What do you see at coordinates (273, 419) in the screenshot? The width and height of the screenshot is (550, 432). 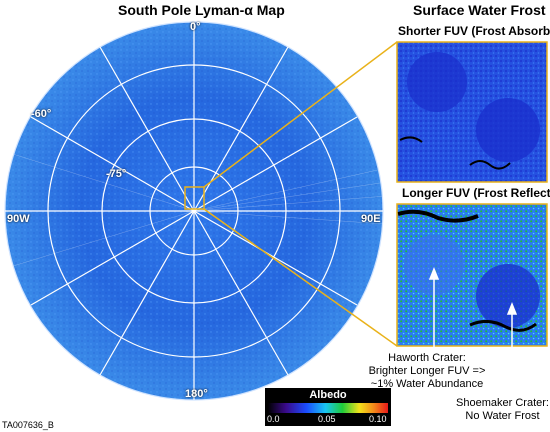 I see `colorbar-tick-min: 0.0` at bounding box center [273, 419].